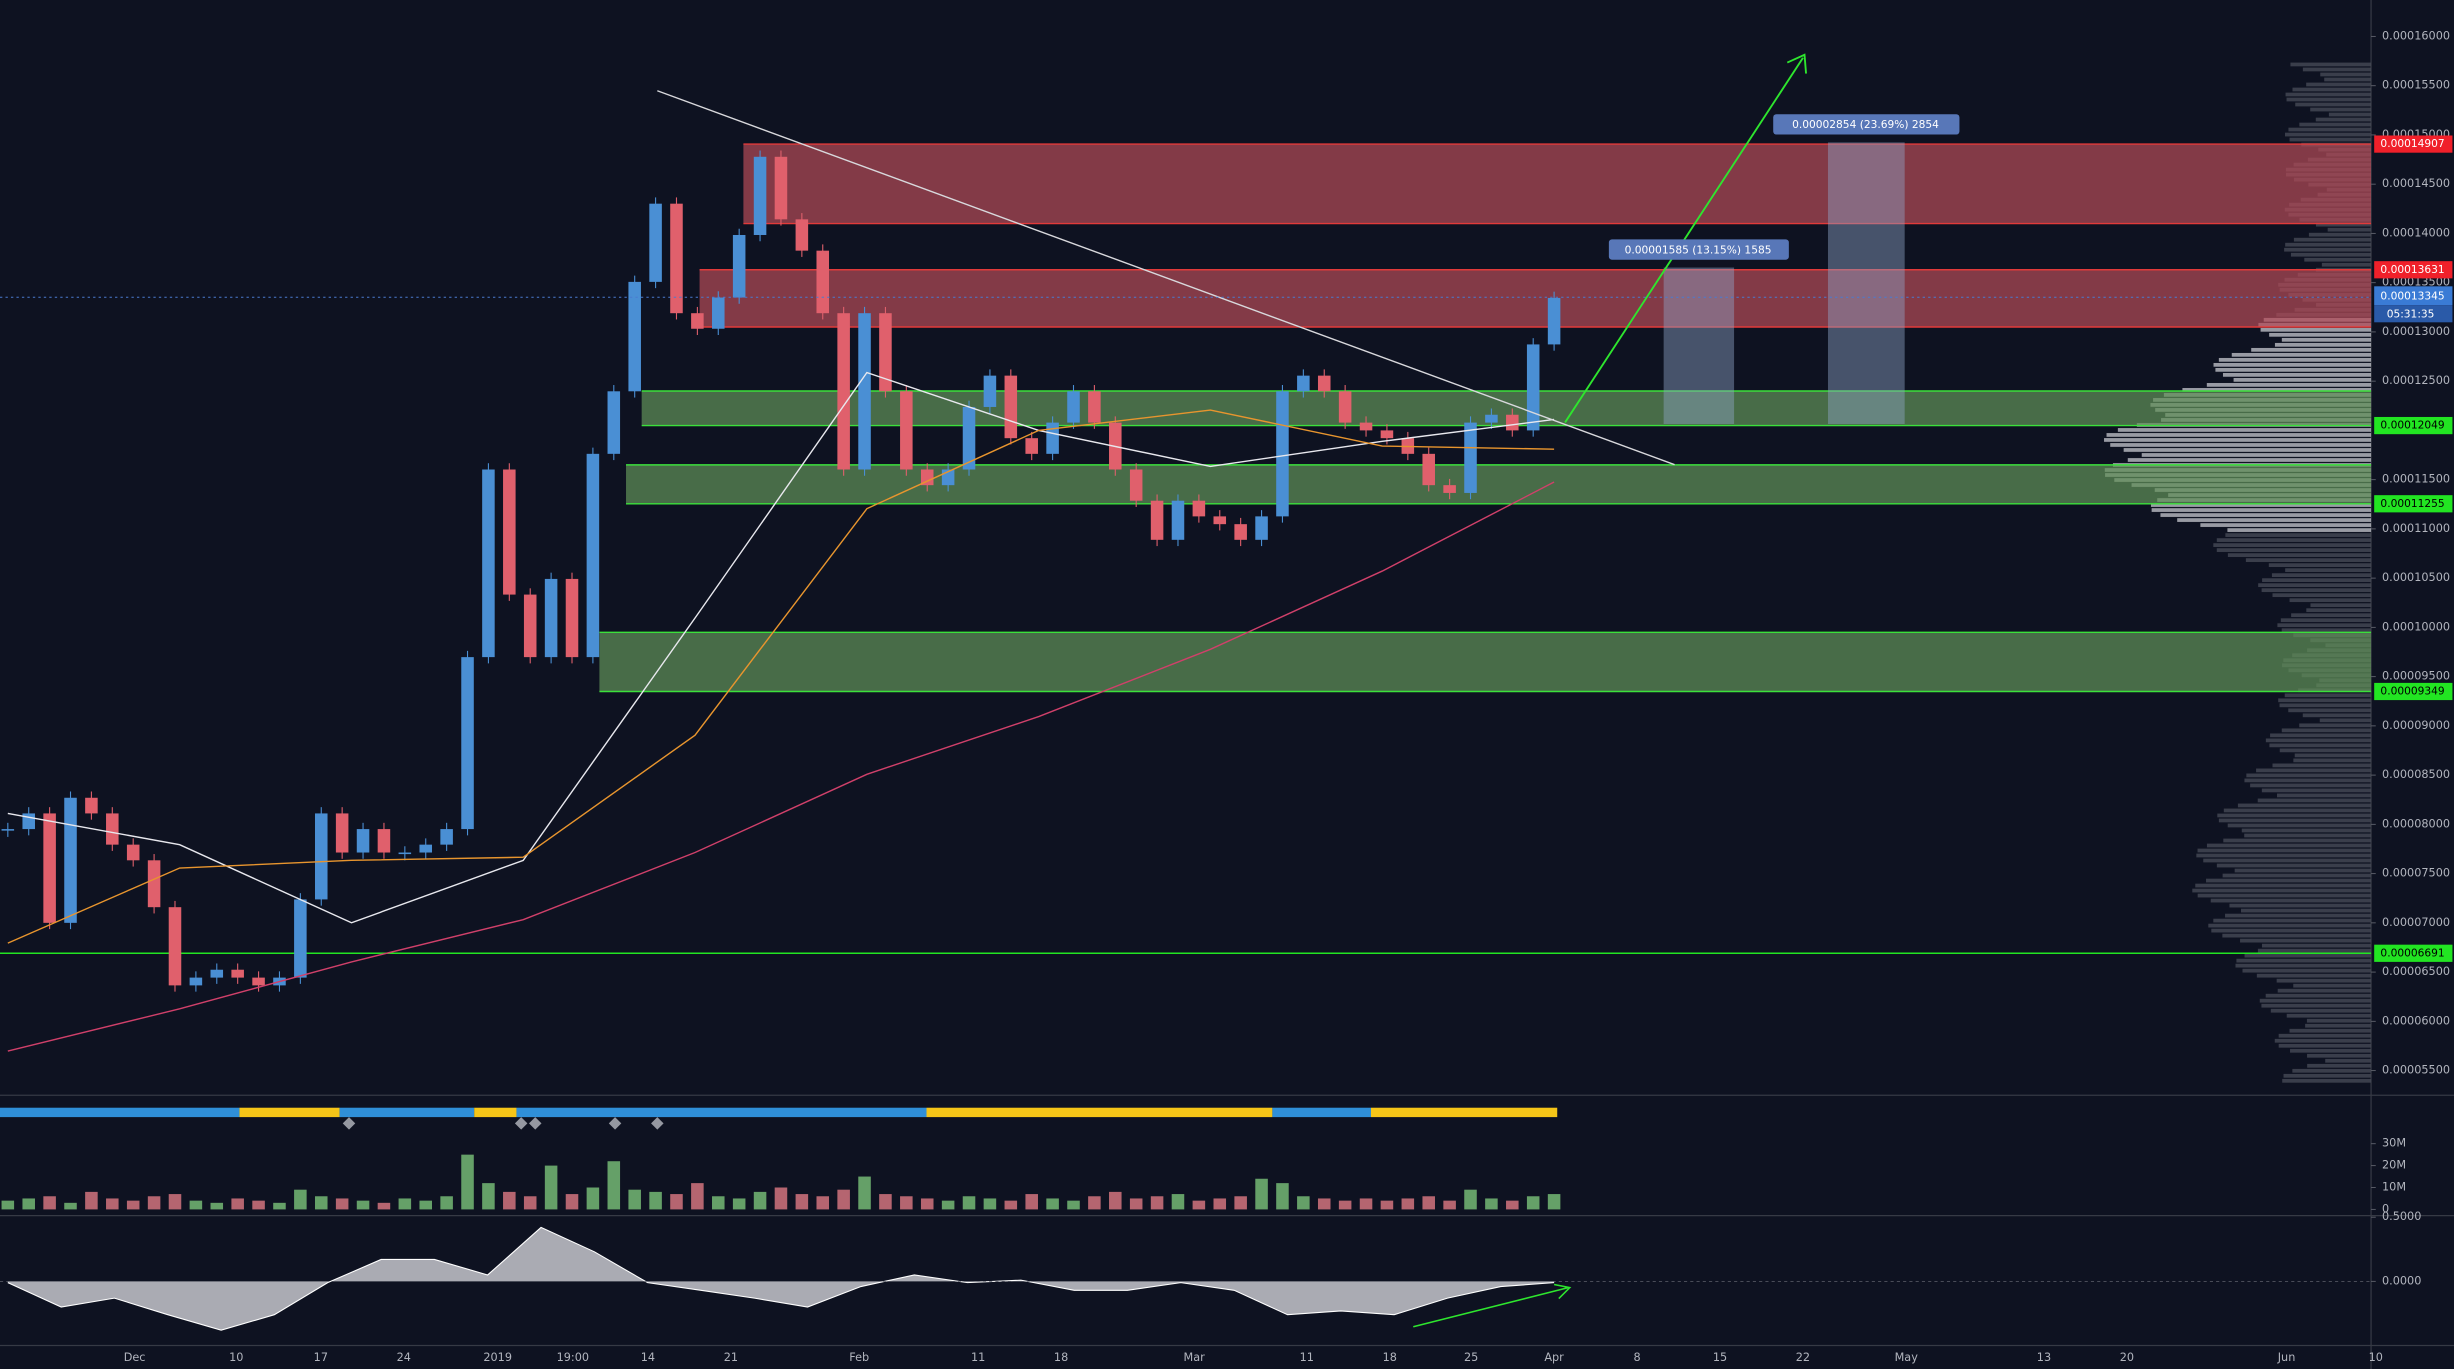 This screenshot has height=1369, width=2454. I want to click on y-tick-label: 0.00006500, so click(2416, 971).